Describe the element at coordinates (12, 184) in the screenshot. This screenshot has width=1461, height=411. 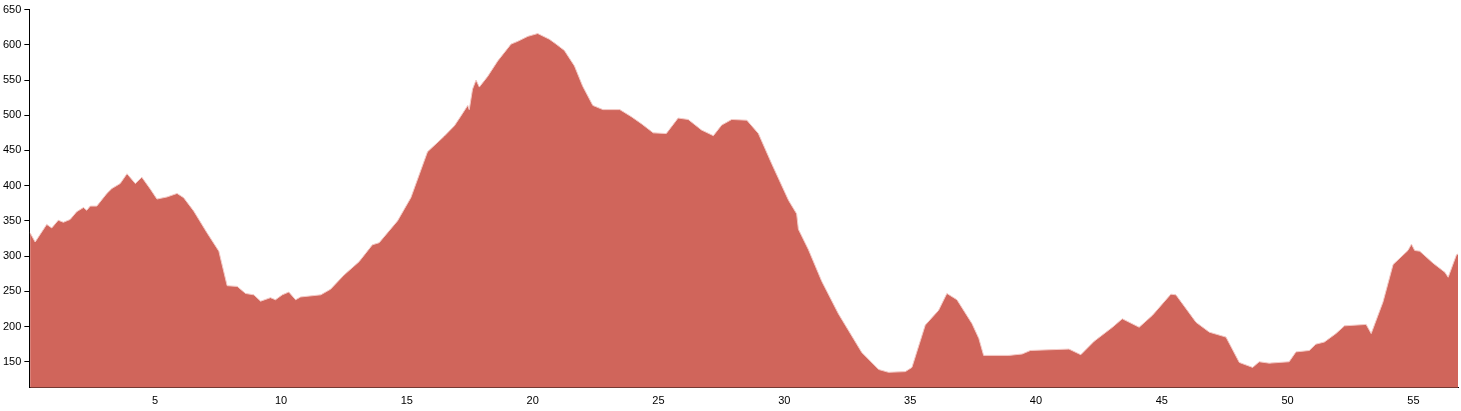
I see `y-tick-label: 400` at that location.